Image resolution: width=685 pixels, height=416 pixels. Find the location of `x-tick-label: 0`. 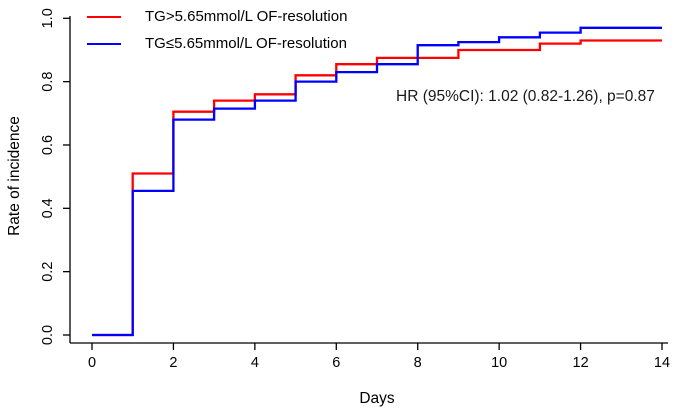

x-tick-label: 0 is located at coordinates (92, 363).